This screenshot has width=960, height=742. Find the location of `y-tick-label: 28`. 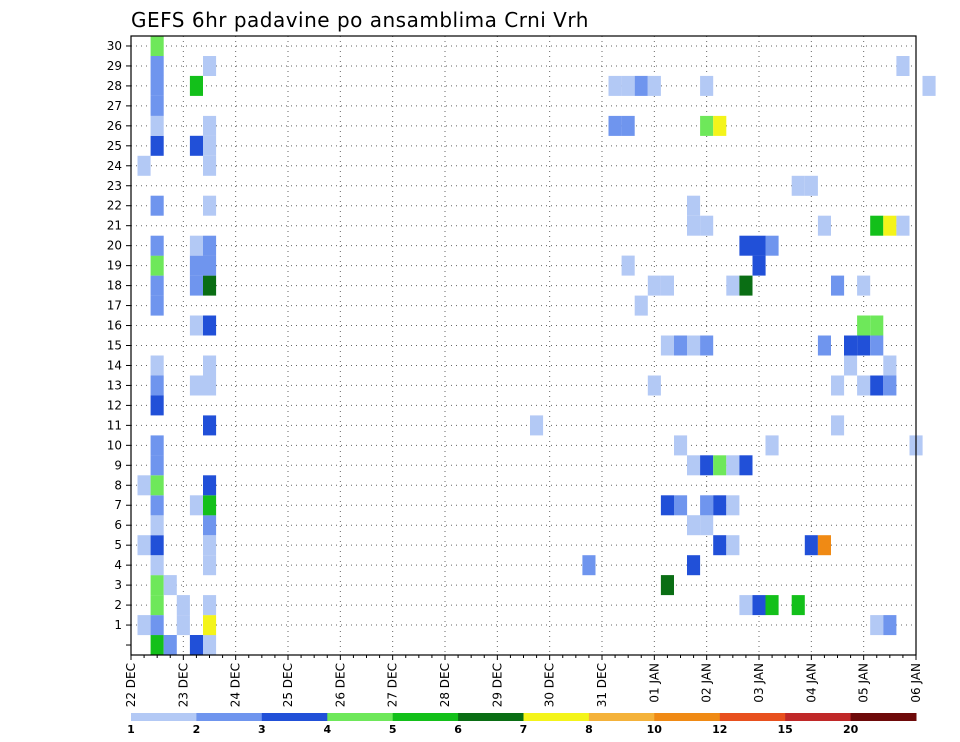

y-tick-label: 28 is located at coordinates (114, 86).